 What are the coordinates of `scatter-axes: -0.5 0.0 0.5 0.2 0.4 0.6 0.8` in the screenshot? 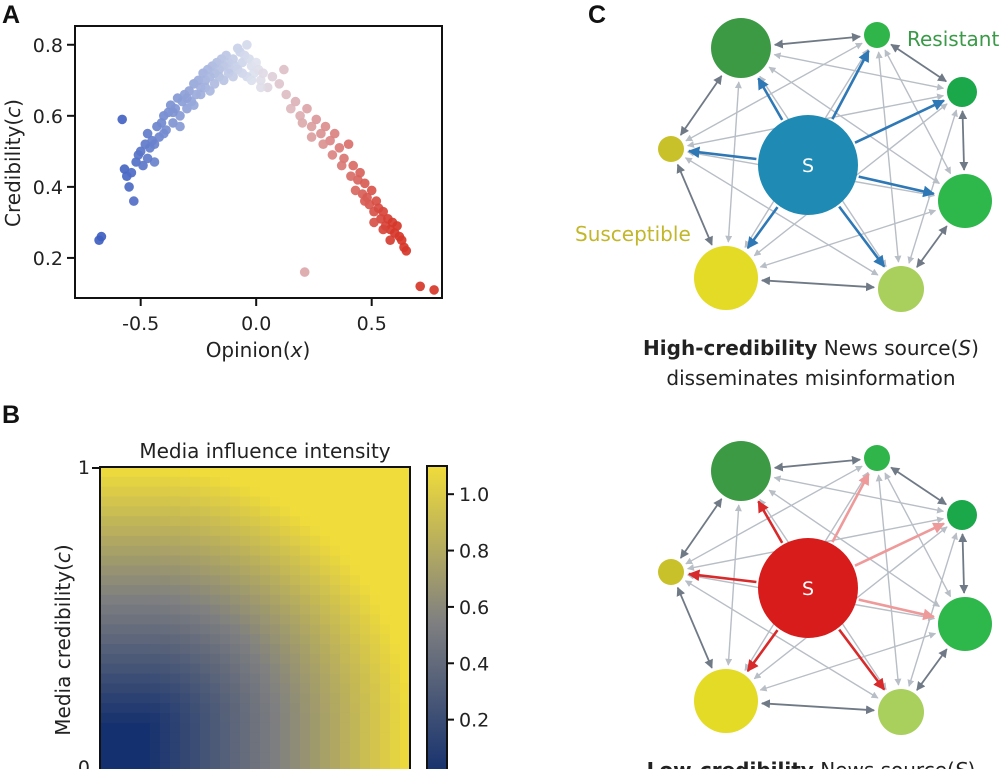 It's located at (210, 185).